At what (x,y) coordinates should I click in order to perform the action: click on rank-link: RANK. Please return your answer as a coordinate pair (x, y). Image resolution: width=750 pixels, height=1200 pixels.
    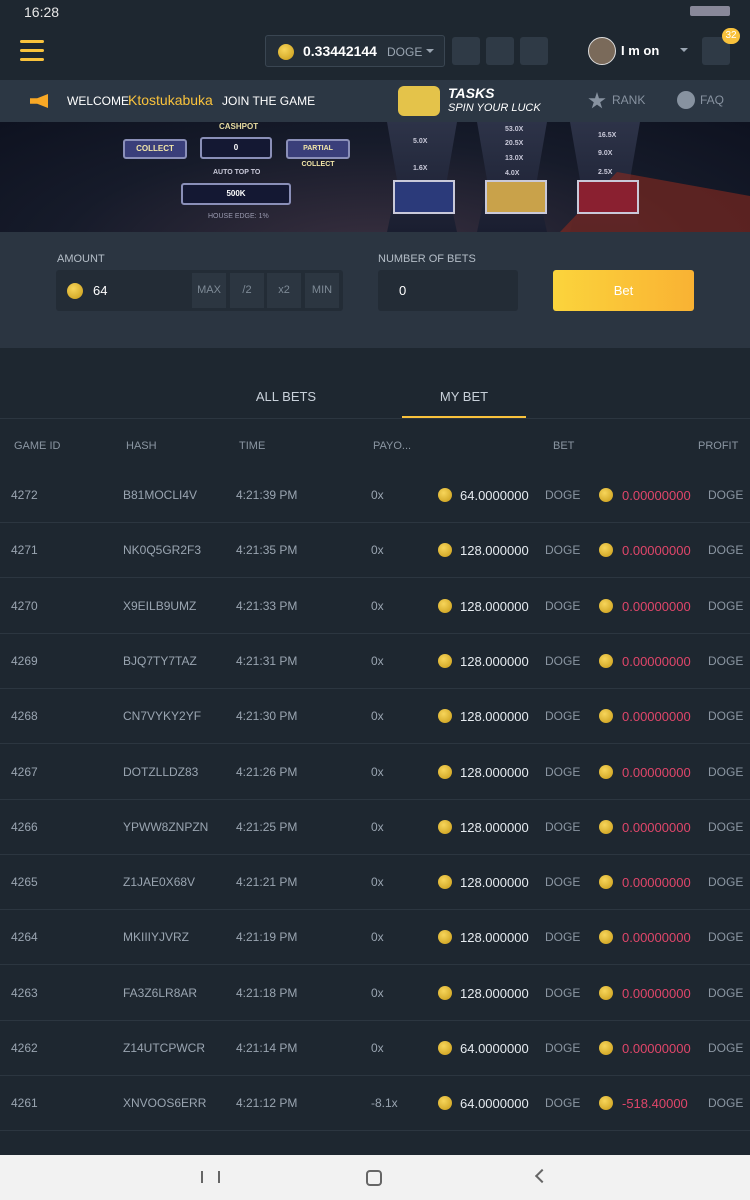
    Looking at the image, I should click on (629, 100).